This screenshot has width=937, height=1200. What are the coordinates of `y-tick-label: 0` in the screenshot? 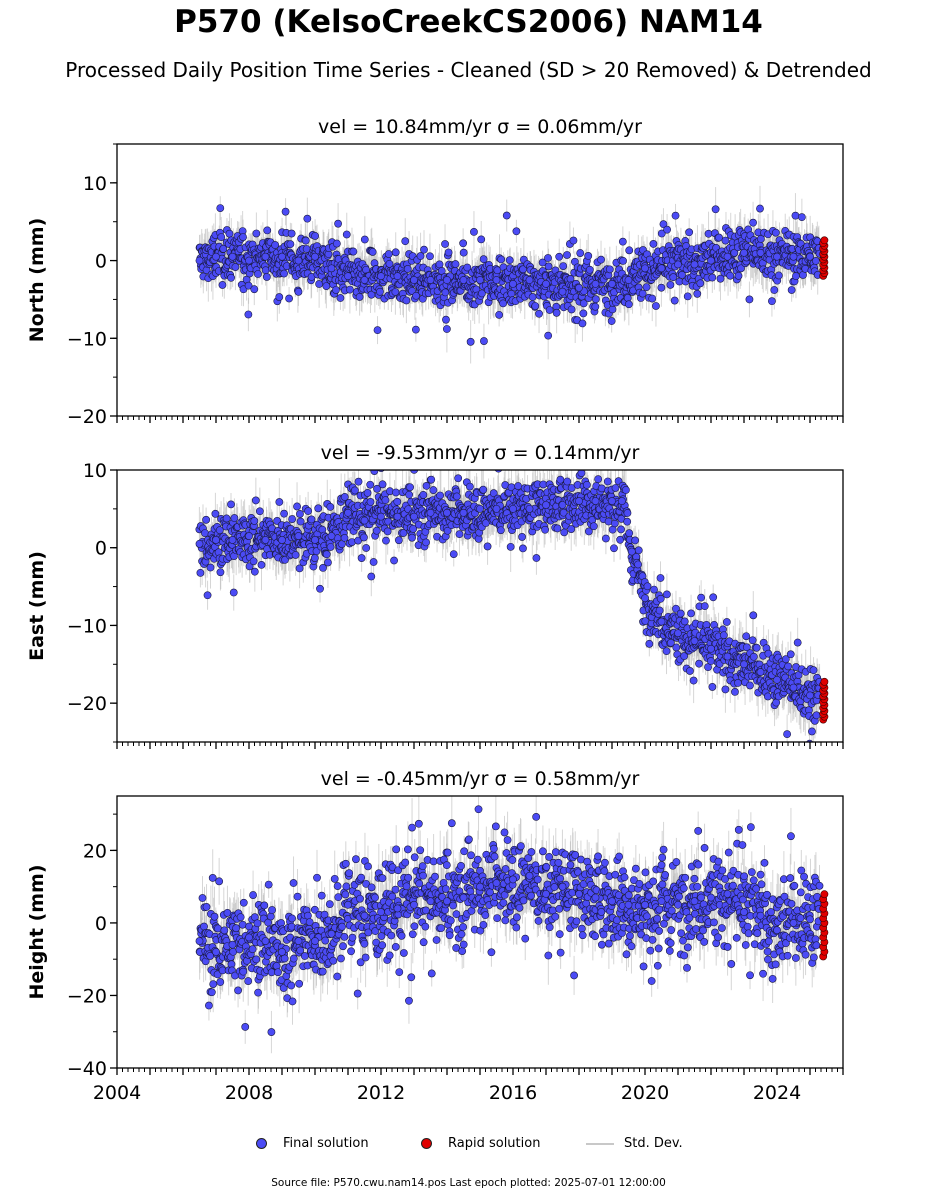 It's located at (101, 262).